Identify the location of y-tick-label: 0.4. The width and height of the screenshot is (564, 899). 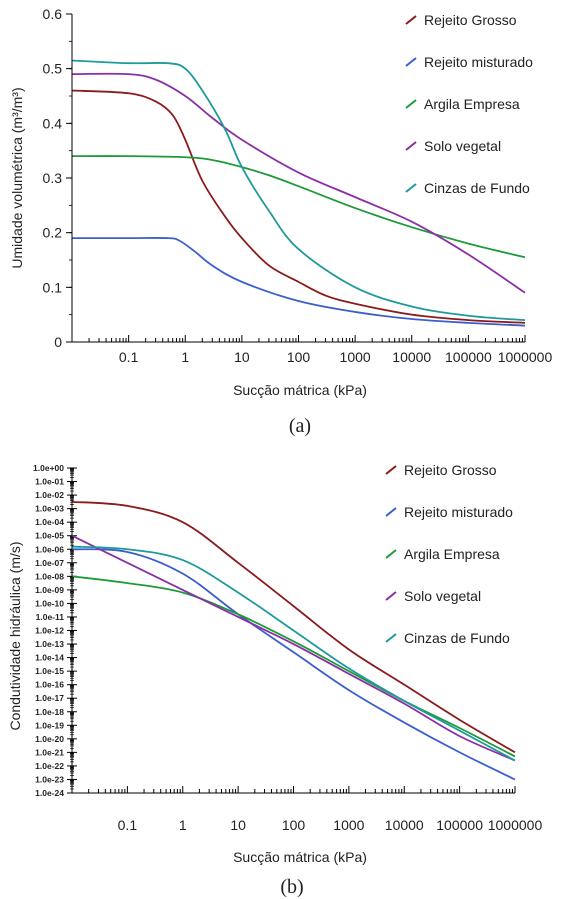
(53, 123).